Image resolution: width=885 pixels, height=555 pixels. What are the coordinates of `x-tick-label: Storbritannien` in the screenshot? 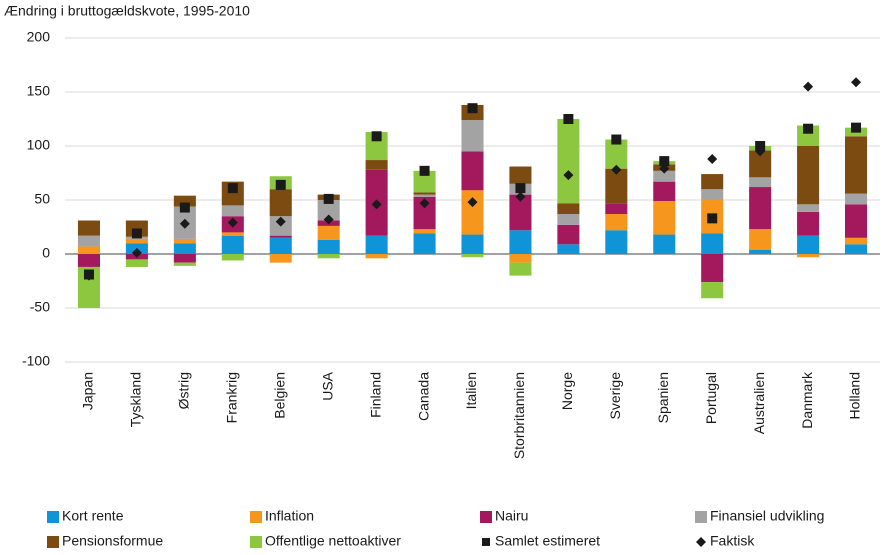 It's located at (519, 415).